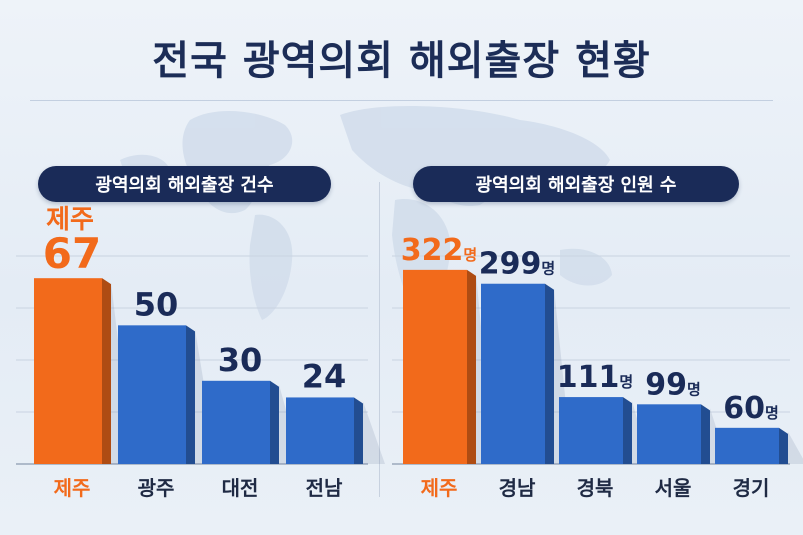 The height and width of the screenshot is (535, 803). I want to click on highlight-region-label: 제주, so click(70, 220).